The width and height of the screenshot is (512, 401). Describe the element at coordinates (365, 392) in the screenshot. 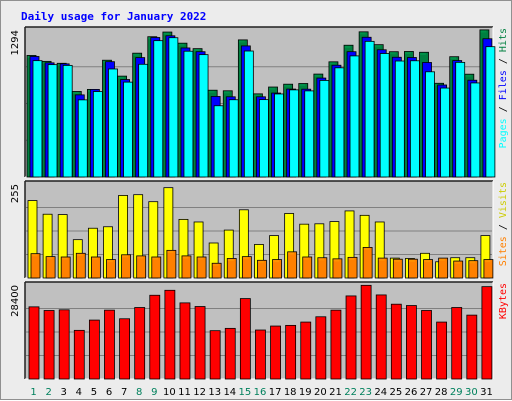

I see `x-tick-label-day-23: 23` at that location.